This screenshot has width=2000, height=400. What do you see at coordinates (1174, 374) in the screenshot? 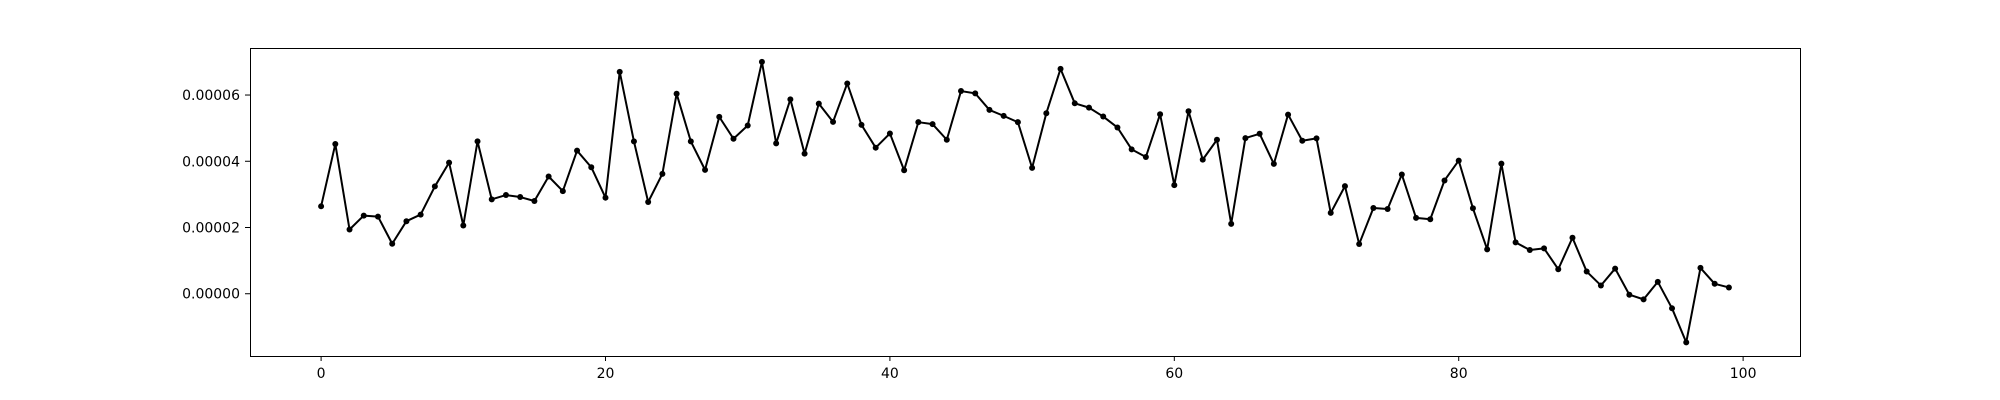
I see `x-tick-label: 60` at bounding box center [1174, 374].